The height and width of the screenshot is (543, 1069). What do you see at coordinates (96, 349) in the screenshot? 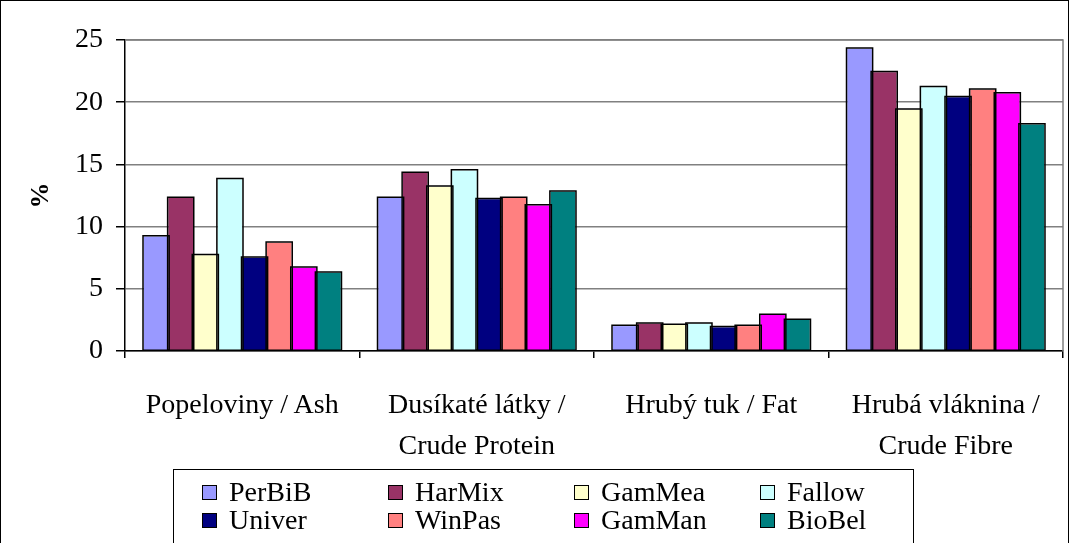
I see `y-tick-label: 0` at bounding box center [96, 349].